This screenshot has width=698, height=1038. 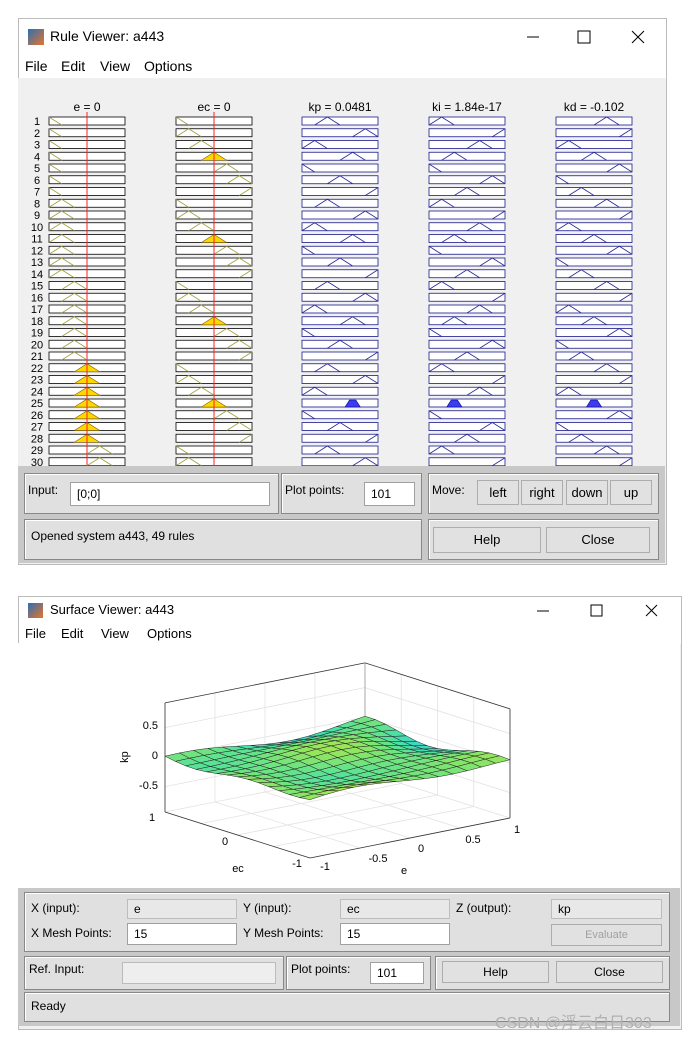 I want to click on rule-number: 18, so click(x=37, y=322).